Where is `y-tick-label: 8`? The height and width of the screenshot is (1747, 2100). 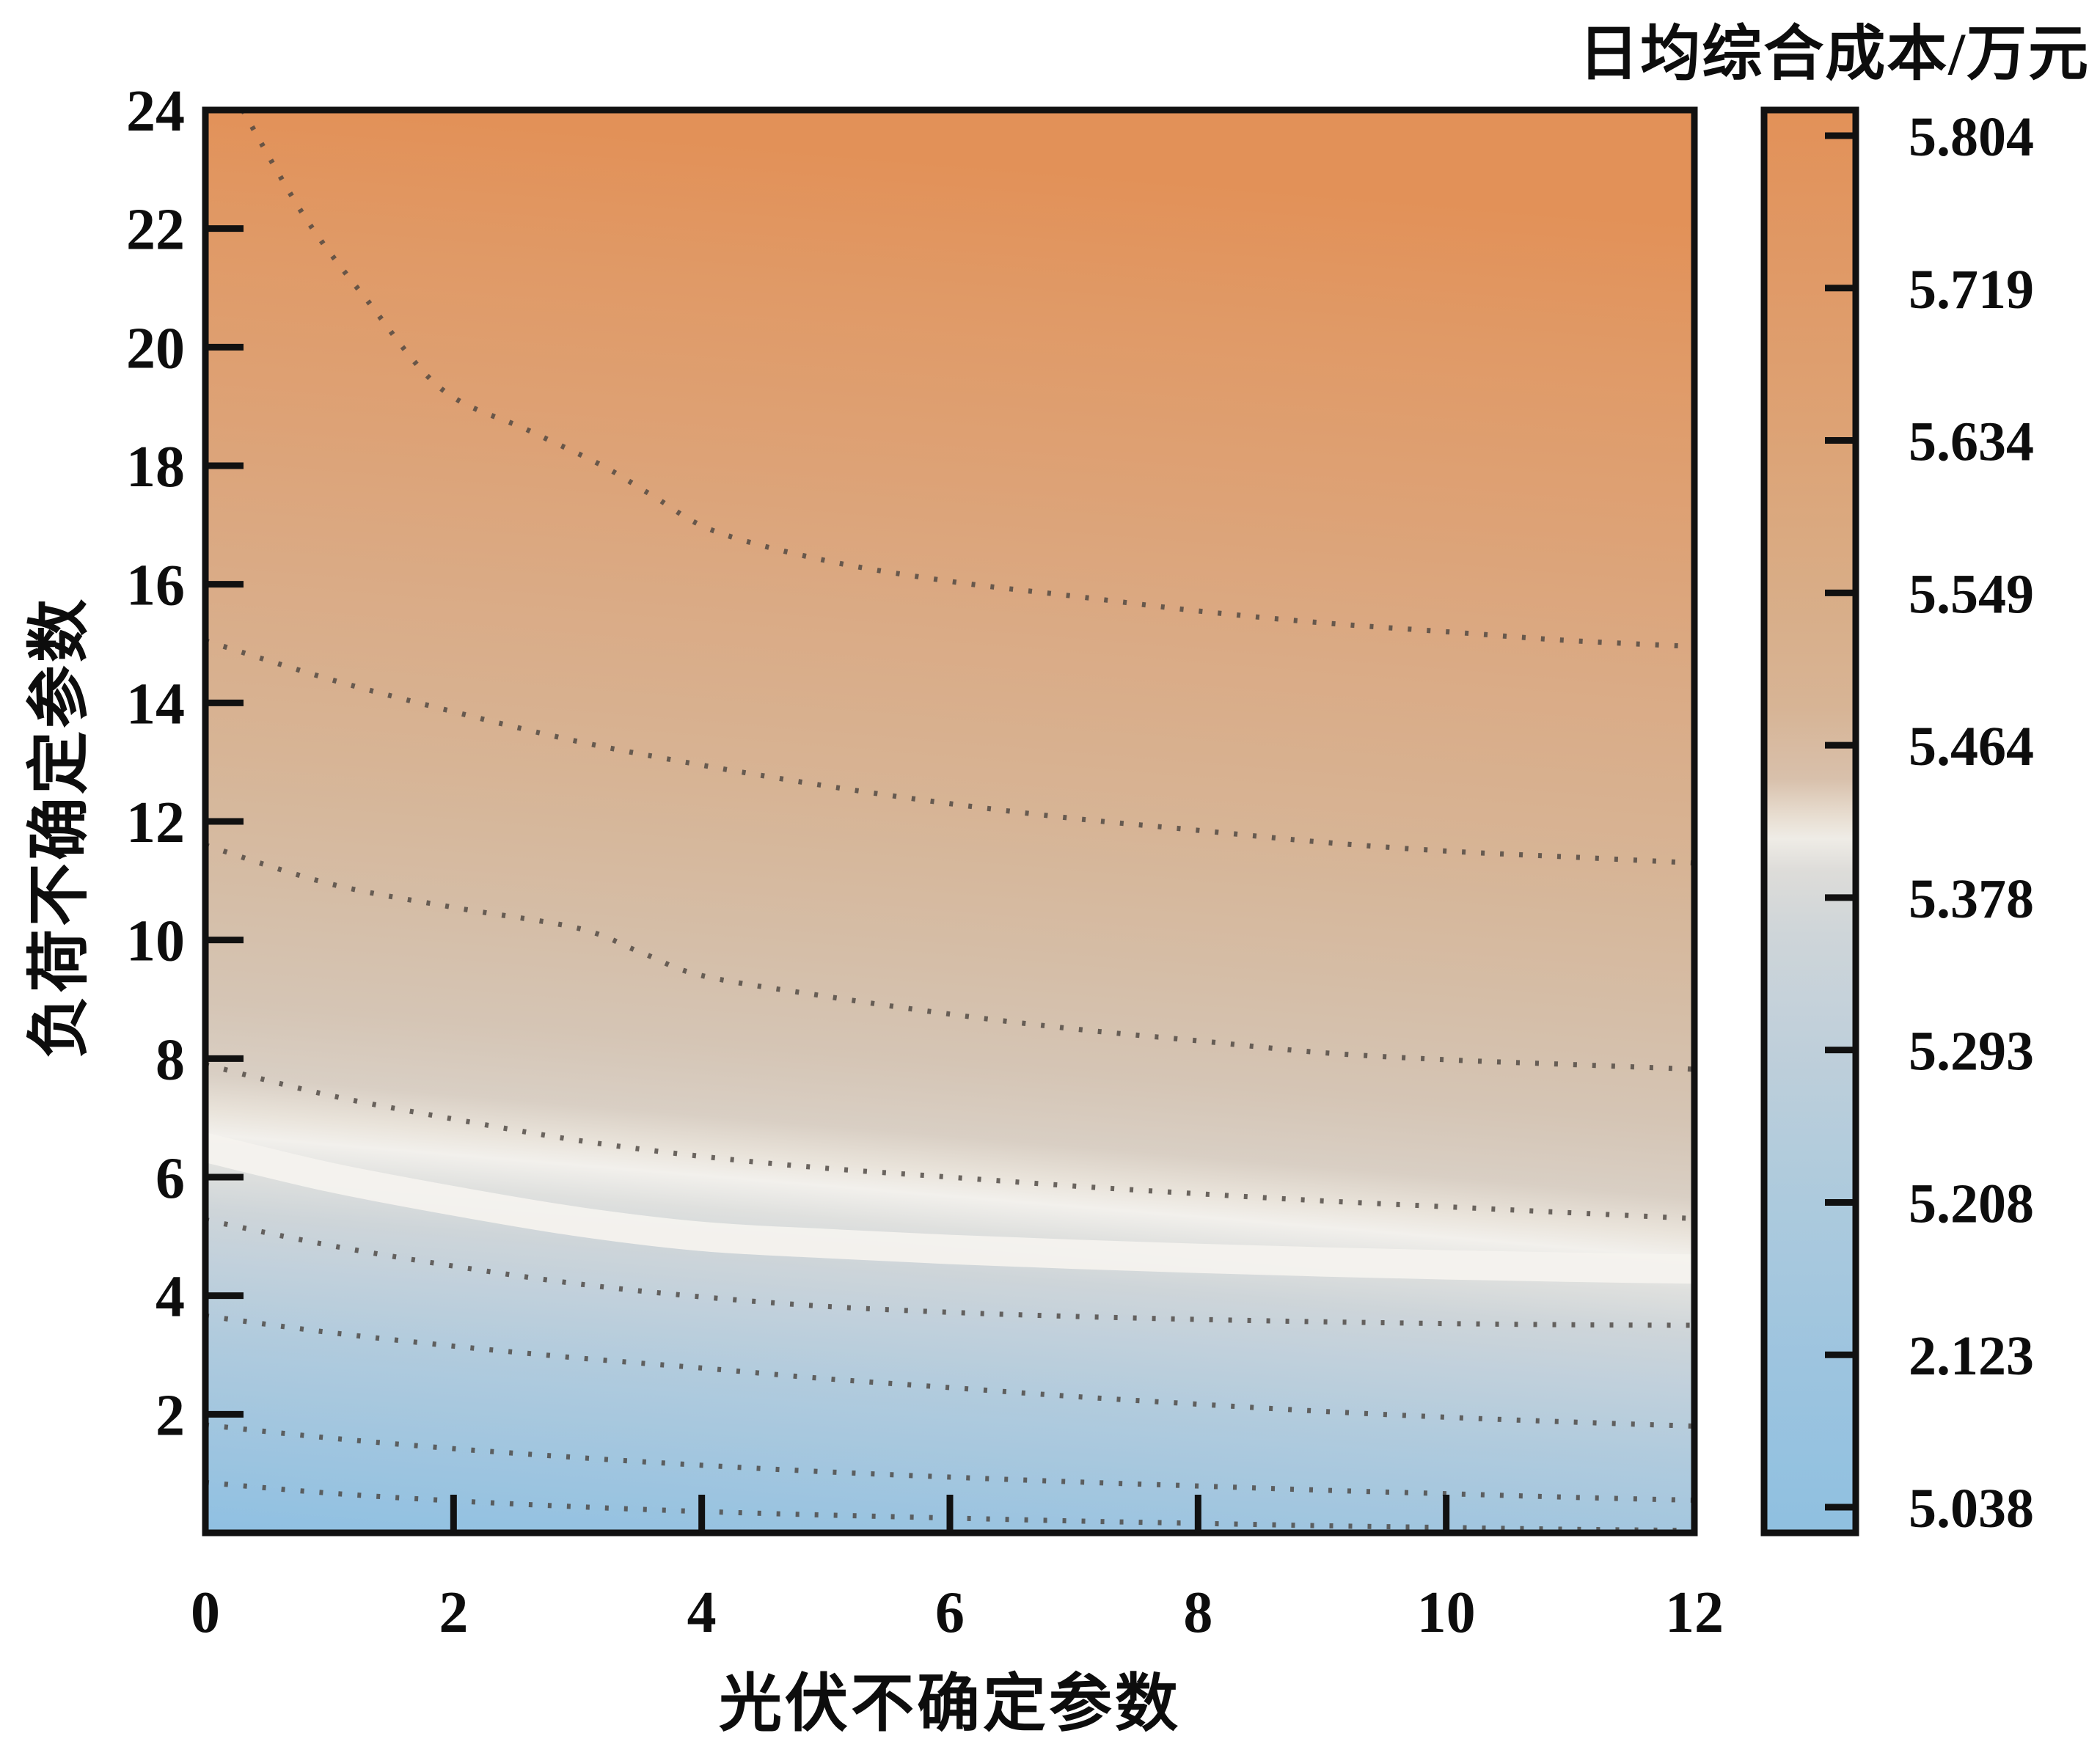
y-tick-label: 8 is located at coordinates (170, 1060).